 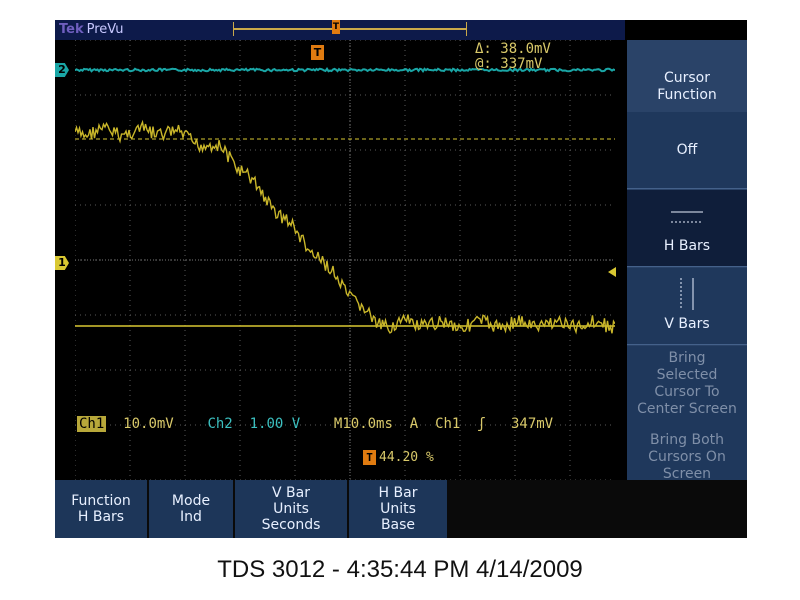 I want to click on side-title-line: Cursor, so click(x=687, y=78).